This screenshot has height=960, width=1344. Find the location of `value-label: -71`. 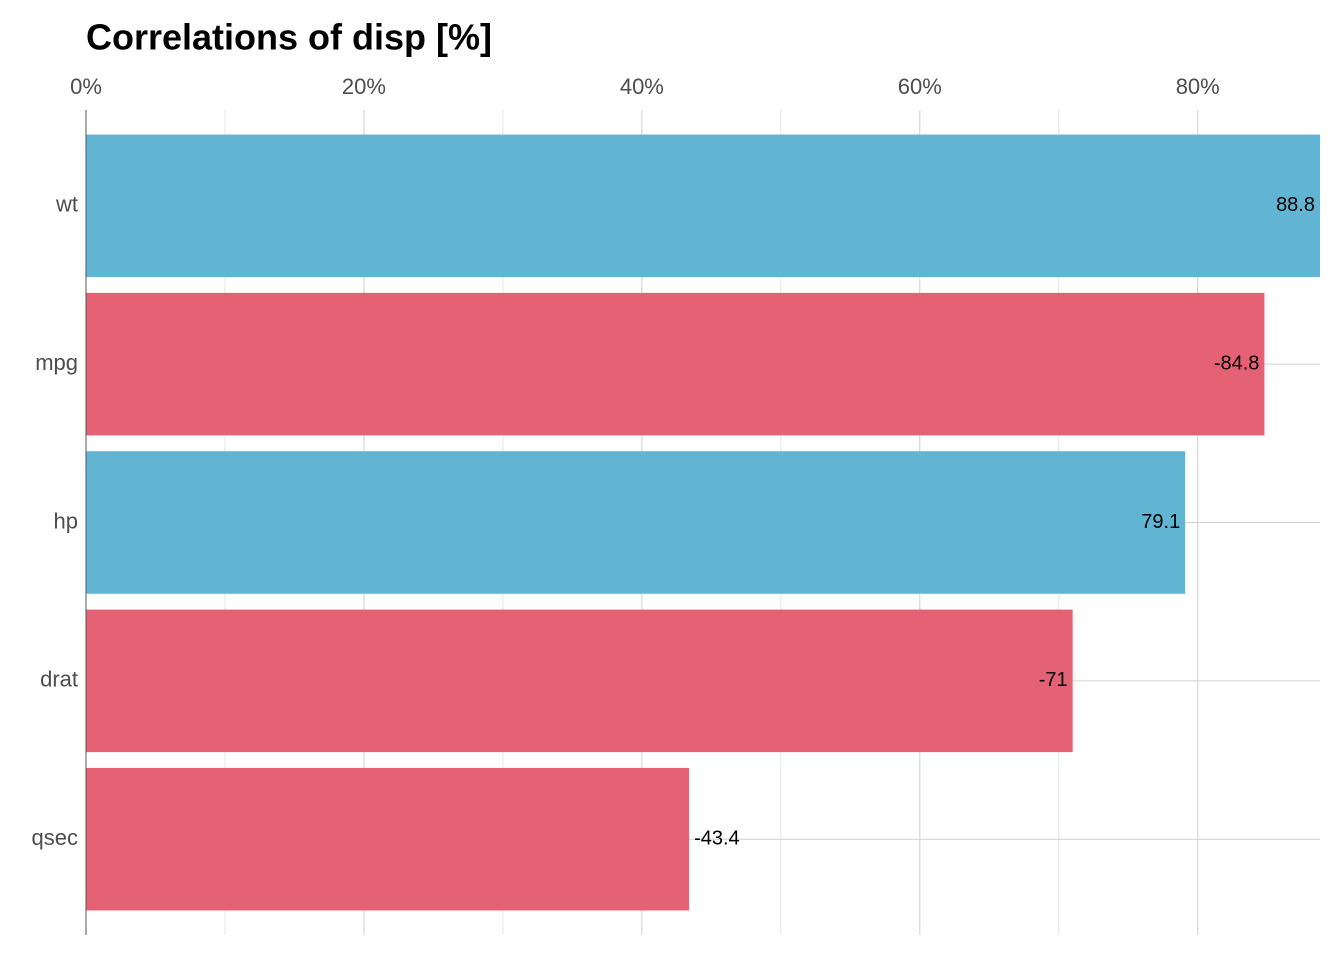

value-label: -71 is located at coordinates (1053, 680).